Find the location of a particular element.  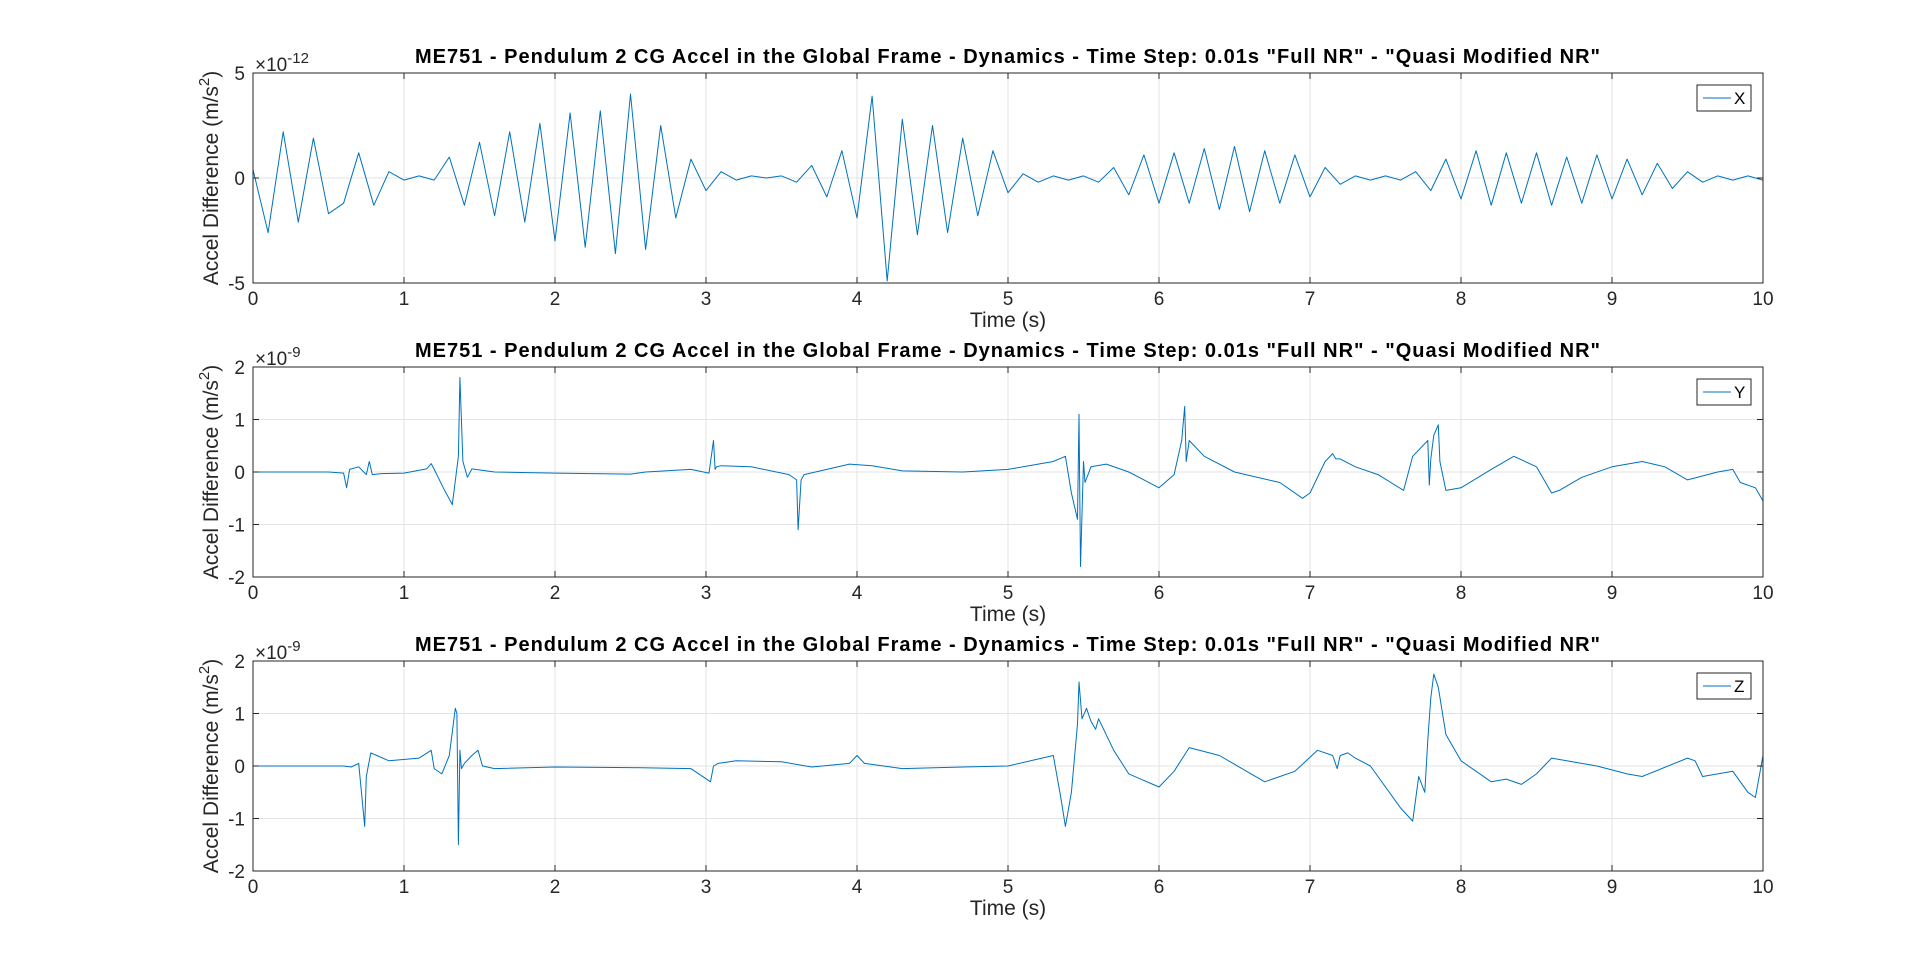

legend-label: Z is located at coordinates (1739, 686).